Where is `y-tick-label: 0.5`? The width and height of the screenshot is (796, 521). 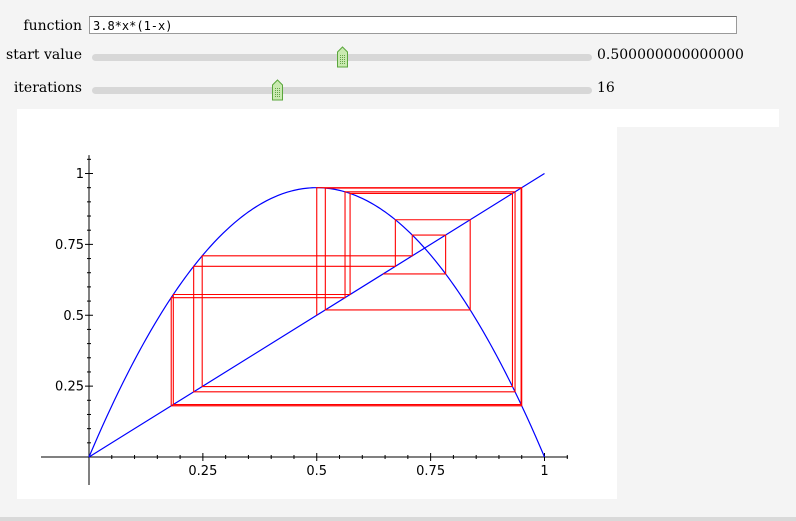 y-tick-label: 0.5 is located at coordinates (73, 316).